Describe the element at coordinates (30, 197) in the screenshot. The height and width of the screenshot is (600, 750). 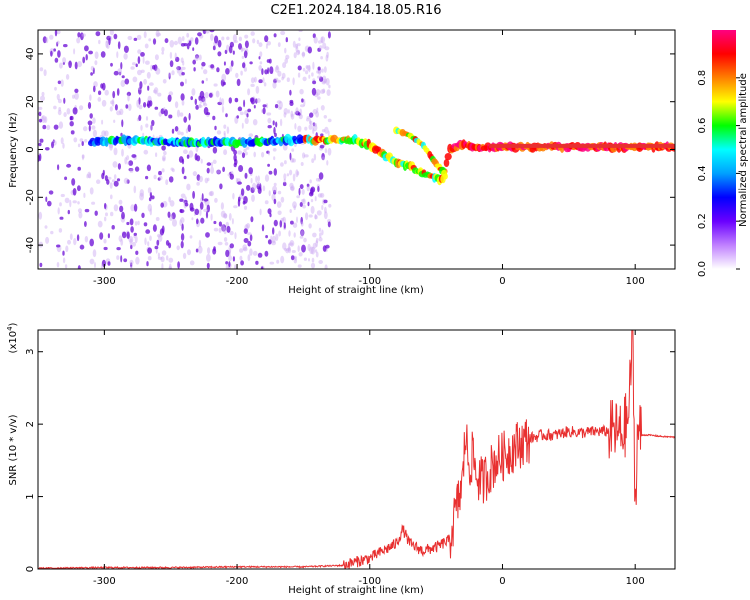
I see `y-tick-label: -20` at that location.